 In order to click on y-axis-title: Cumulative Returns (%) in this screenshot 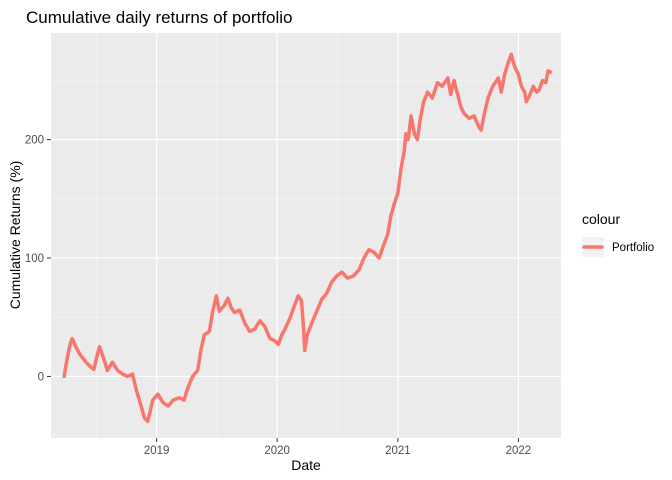, I will do `click(15, 235)`.